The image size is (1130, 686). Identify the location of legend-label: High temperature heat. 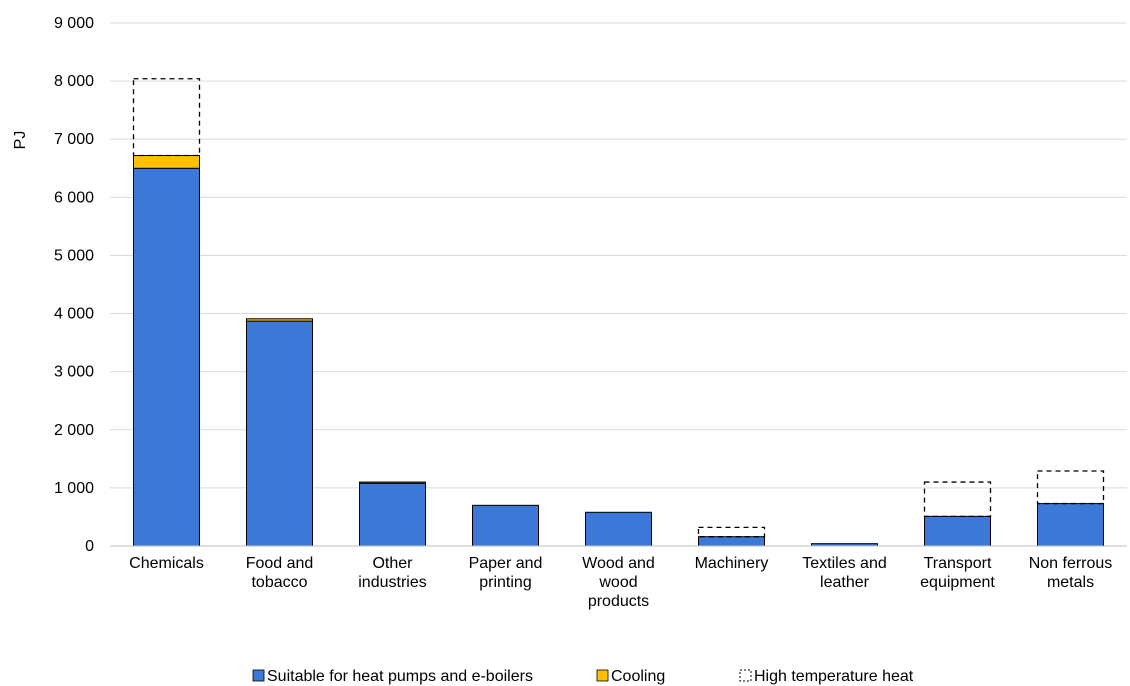
(834, 676).